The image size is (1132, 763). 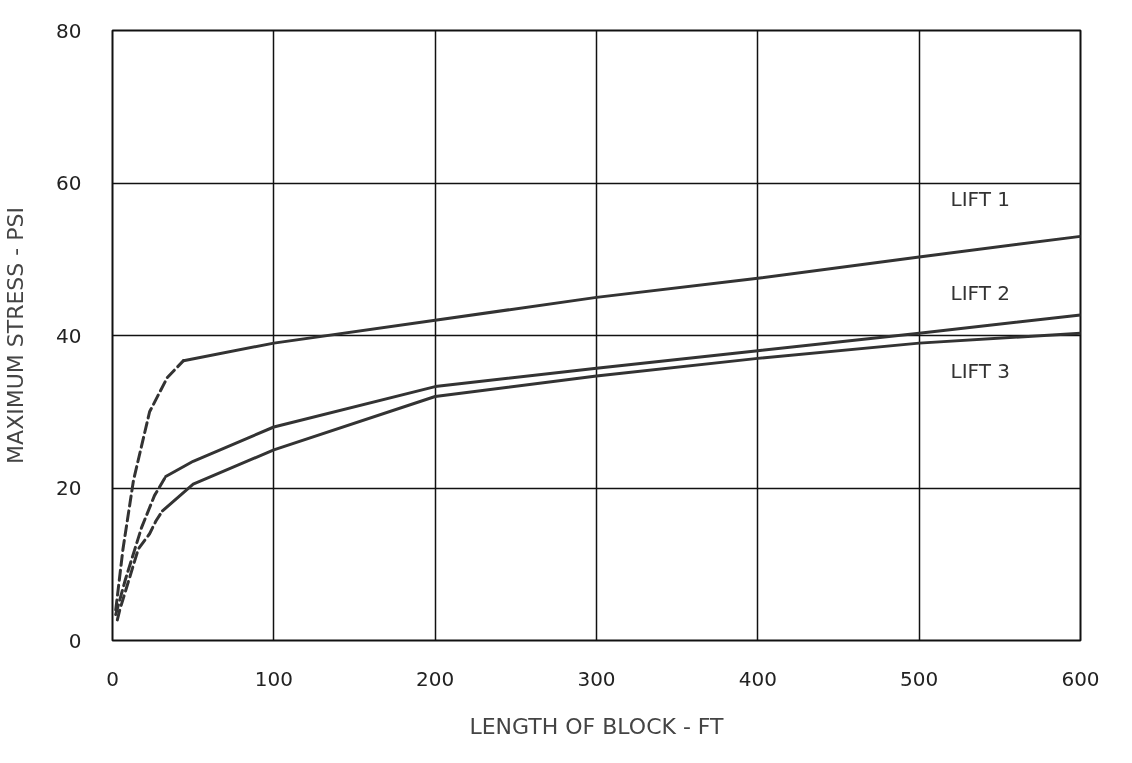 I want to click on x-tick-label: 600, so click(x=1080, y=678).